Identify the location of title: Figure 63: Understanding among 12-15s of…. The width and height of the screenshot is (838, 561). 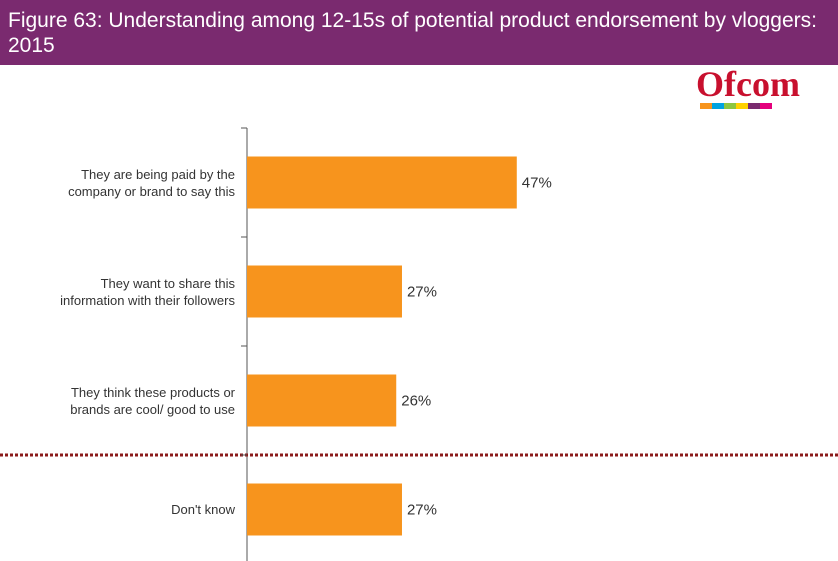
(412, 33).